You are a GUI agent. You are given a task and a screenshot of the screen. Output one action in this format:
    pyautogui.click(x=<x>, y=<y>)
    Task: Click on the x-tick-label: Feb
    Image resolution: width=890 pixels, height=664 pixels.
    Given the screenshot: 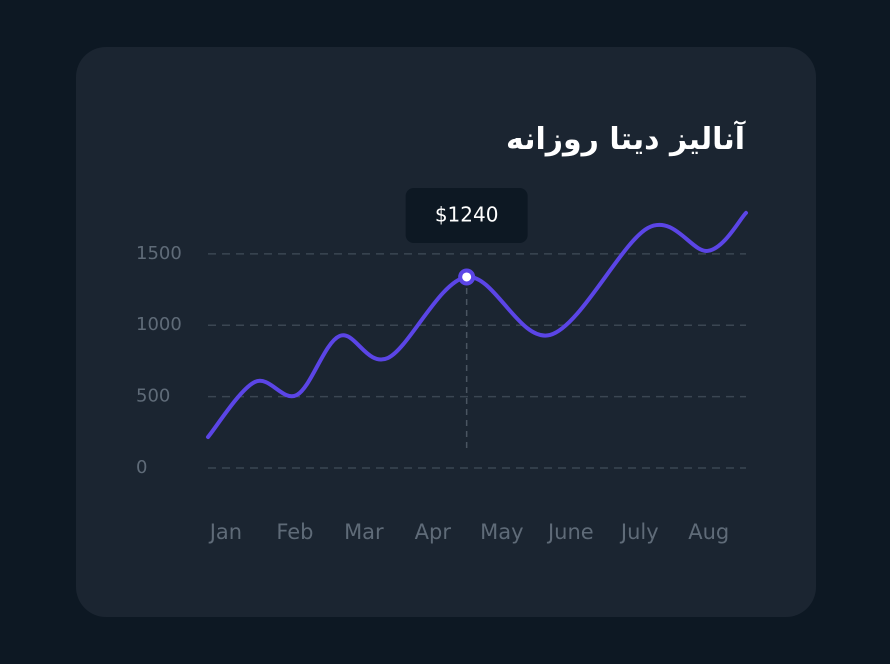 What is the action you would take?
    pyautogui.click(x=294, y=532)
    